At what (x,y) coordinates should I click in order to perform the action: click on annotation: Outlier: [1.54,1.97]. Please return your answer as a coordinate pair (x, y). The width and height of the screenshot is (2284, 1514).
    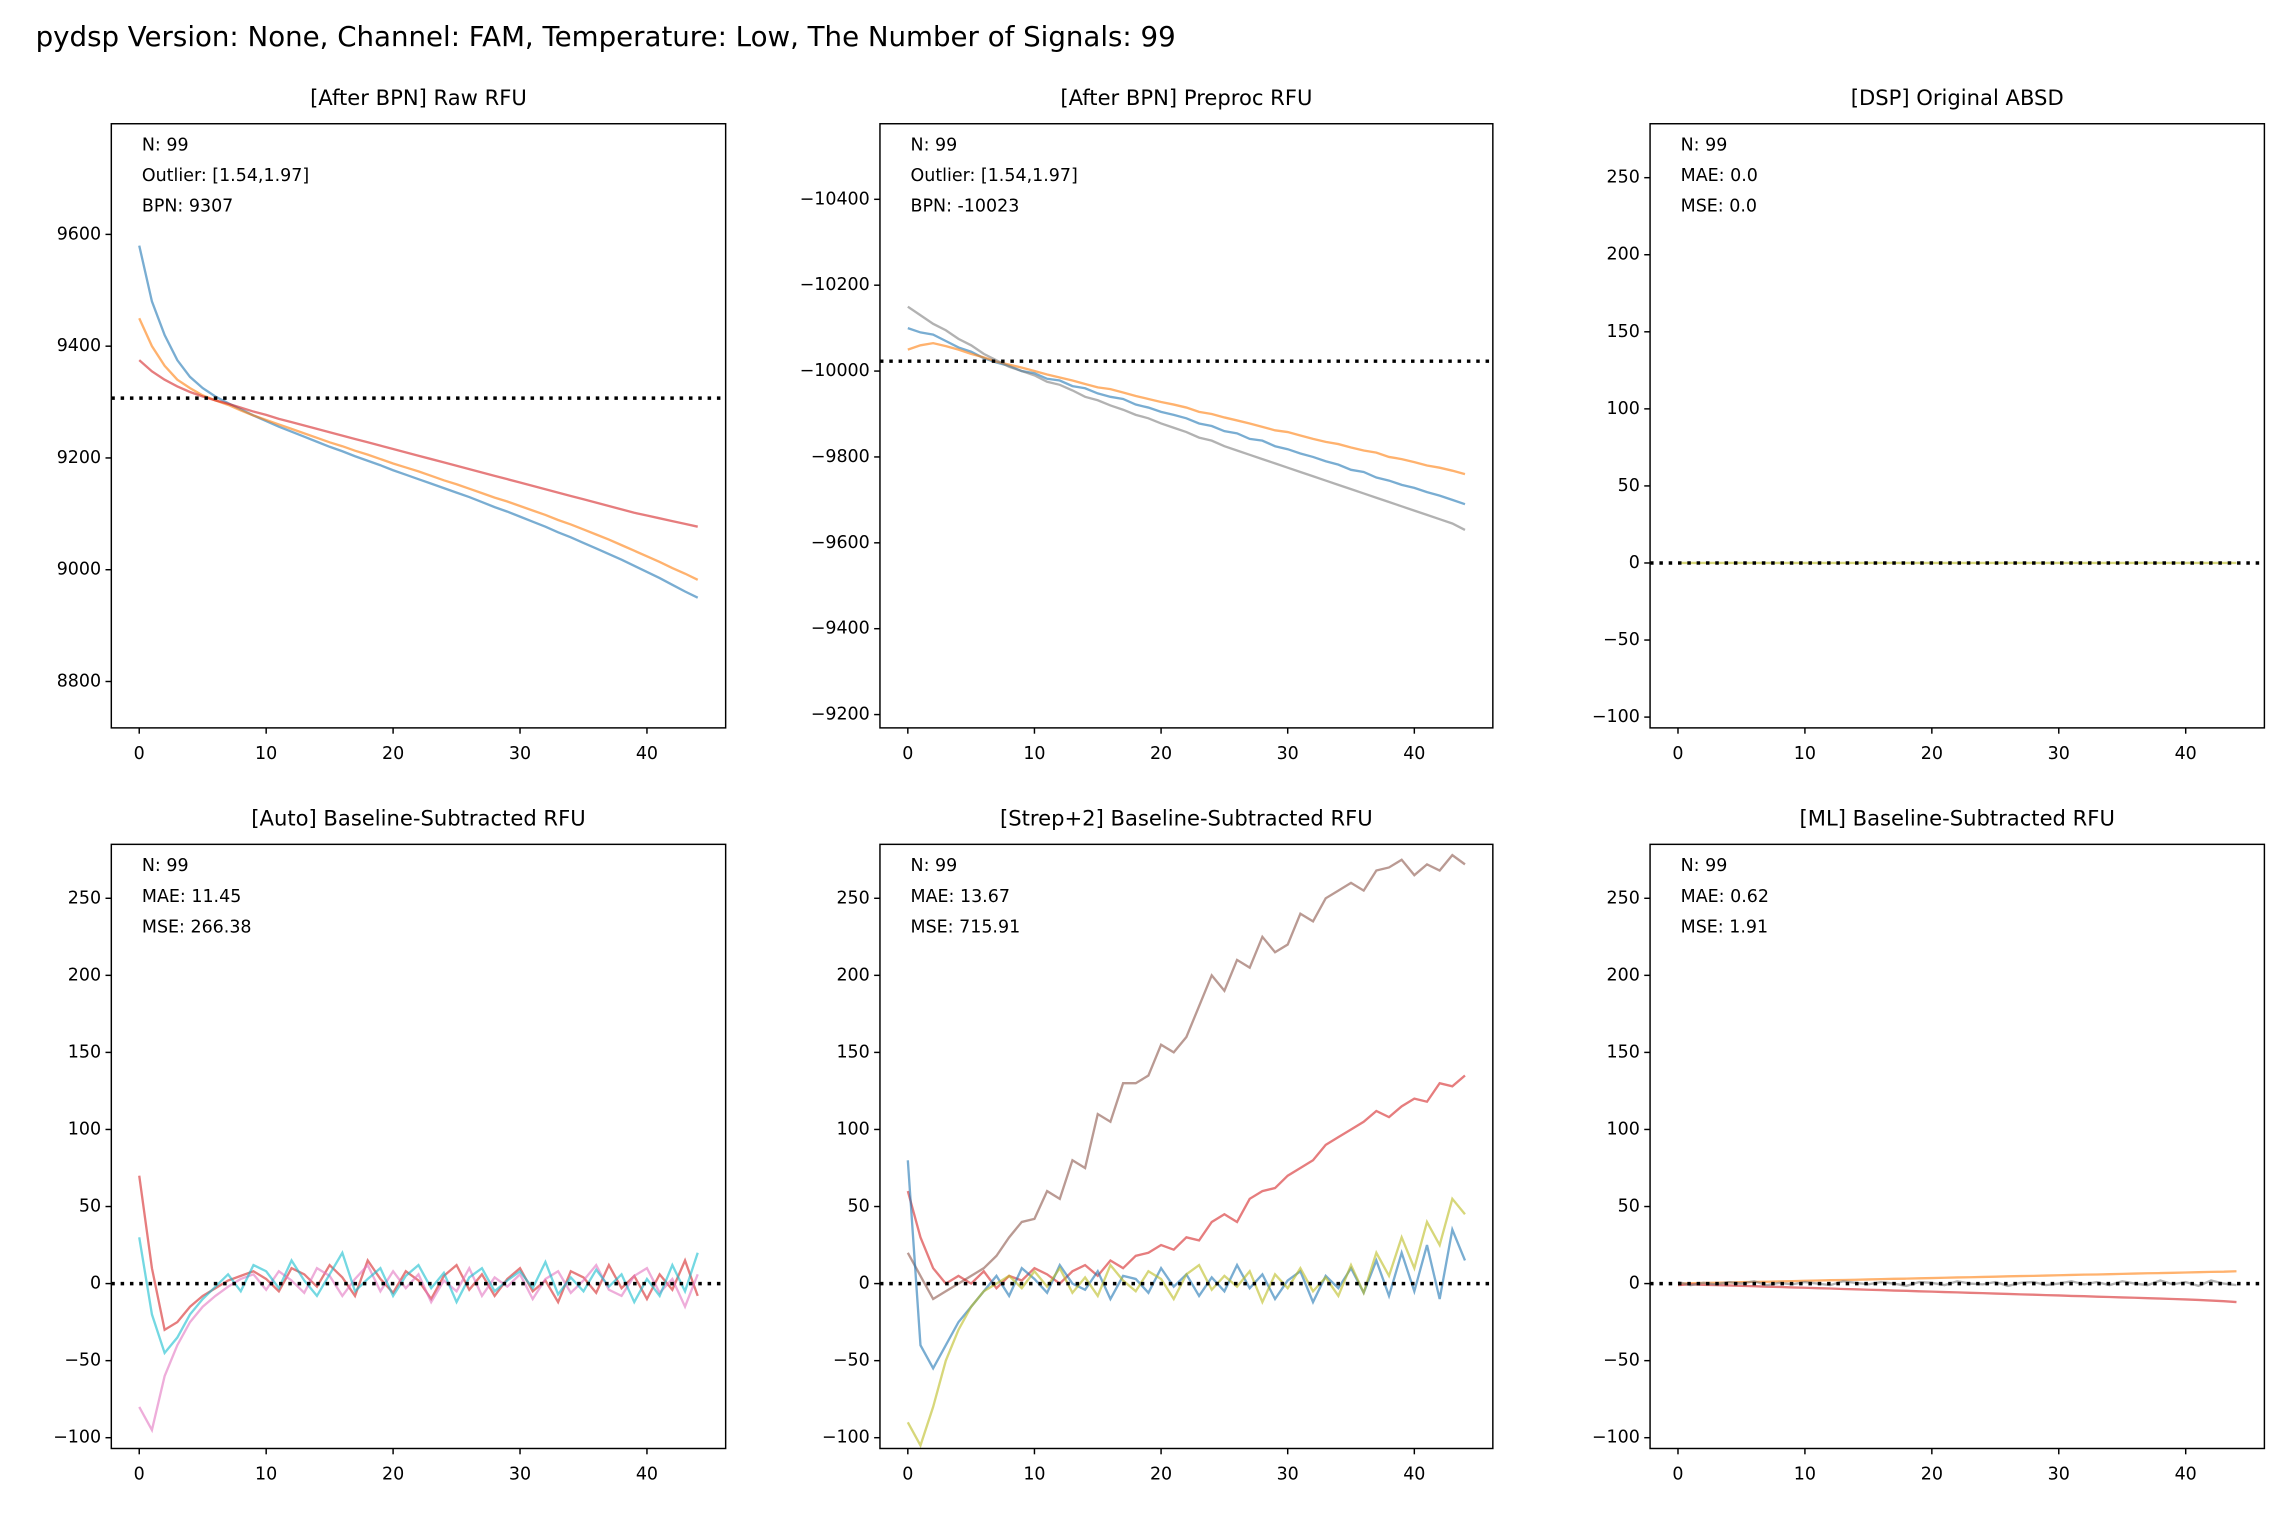
    Looking at the image, I should click on (225, 176).